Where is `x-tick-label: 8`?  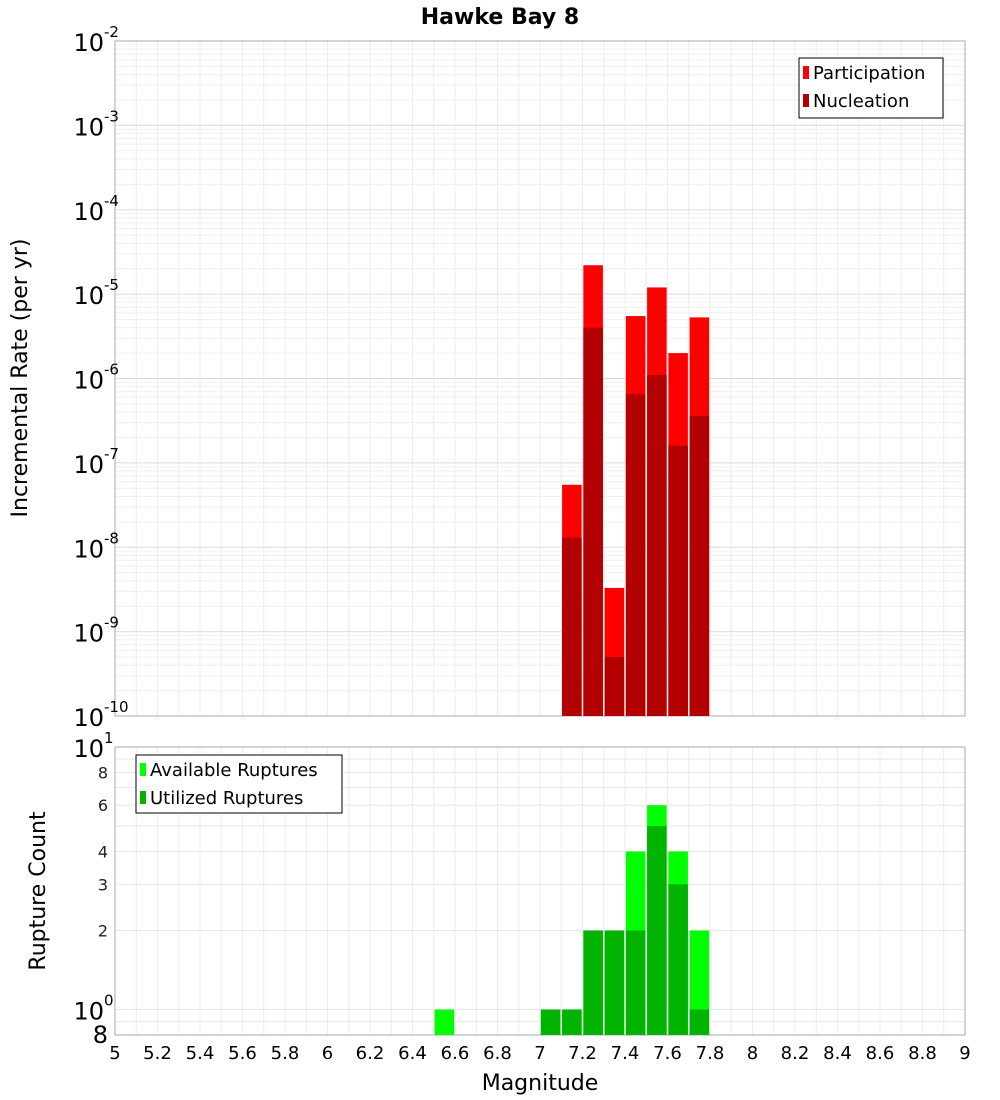 x-tick-label: 8 is located at coordinates (752, 1053).